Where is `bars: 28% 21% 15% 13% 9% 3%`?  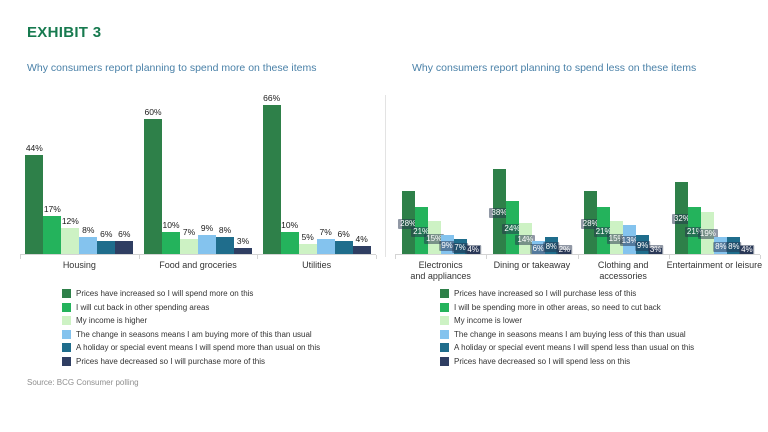 bars: 28% 21% 15% 13% 9% 3% is located at coordinates (623, 223).